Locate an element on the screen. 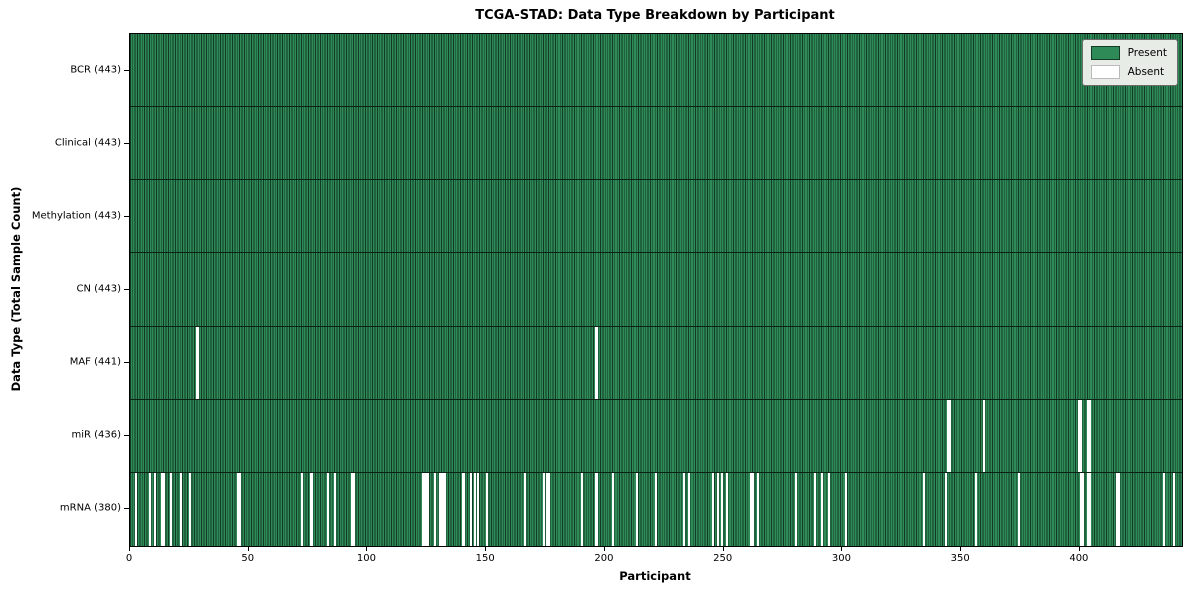 This screenshot has width=1200, height=600. row-maf is located at coordinates (656, 363).